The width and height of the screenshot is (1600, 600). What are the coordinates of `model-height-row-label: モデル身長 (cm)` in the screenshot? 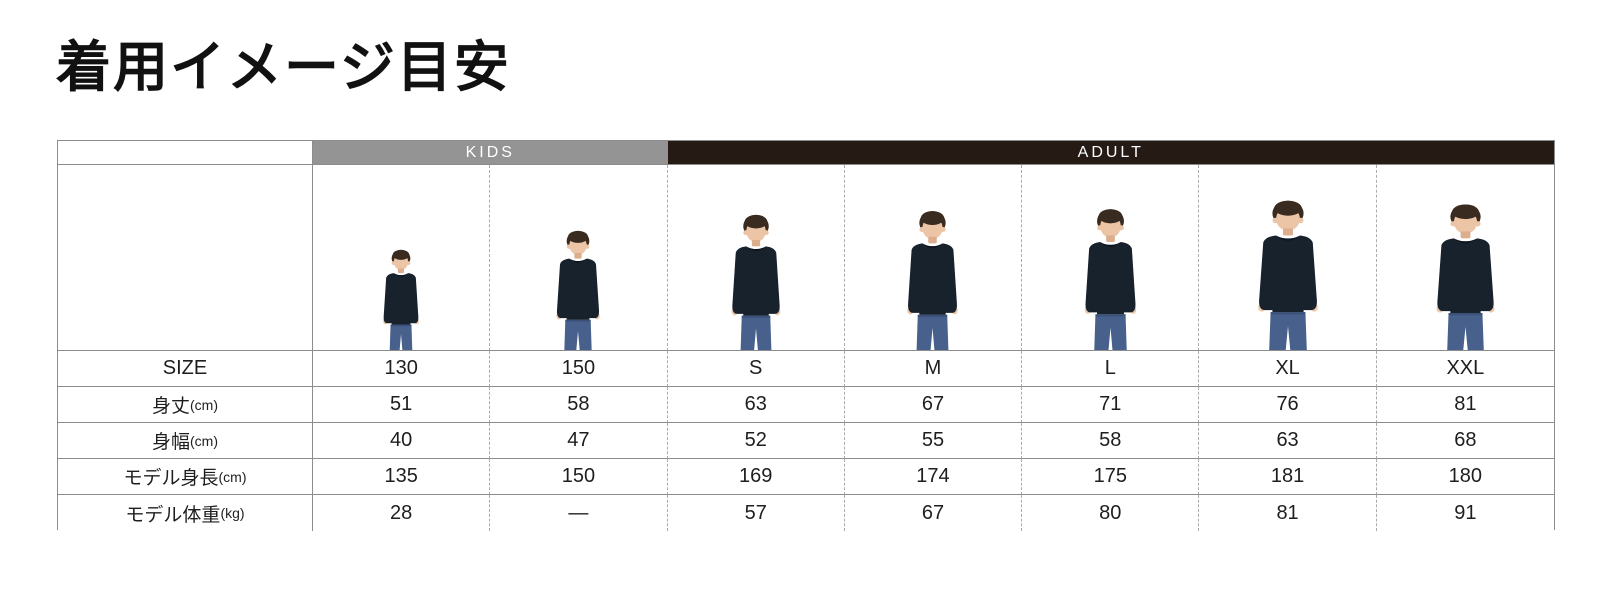 It's located at (185, 477).